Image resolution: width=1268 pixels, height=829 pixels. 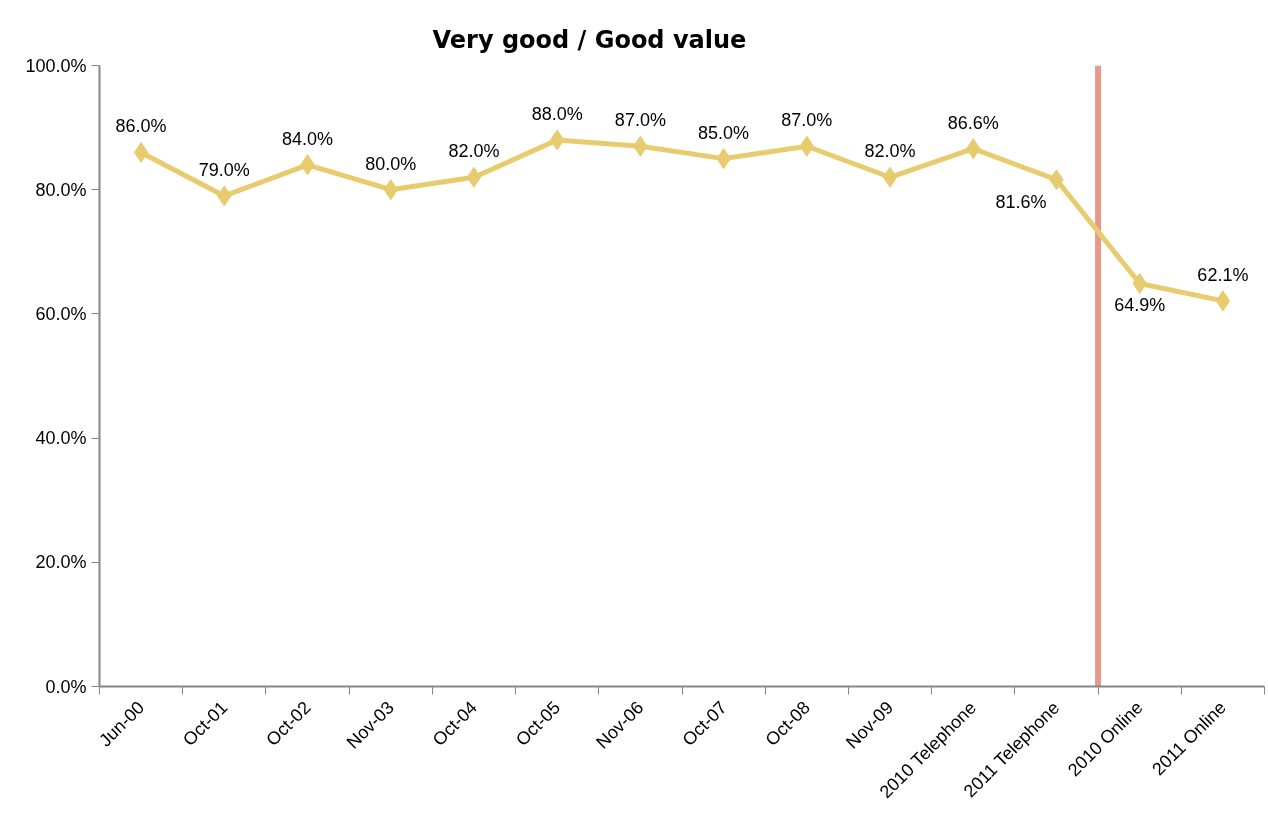 What do you see at coordinates (61, 313) in the screenshot?
I see `y-tick-label: 60.0%` at bounding box center [61, 313].